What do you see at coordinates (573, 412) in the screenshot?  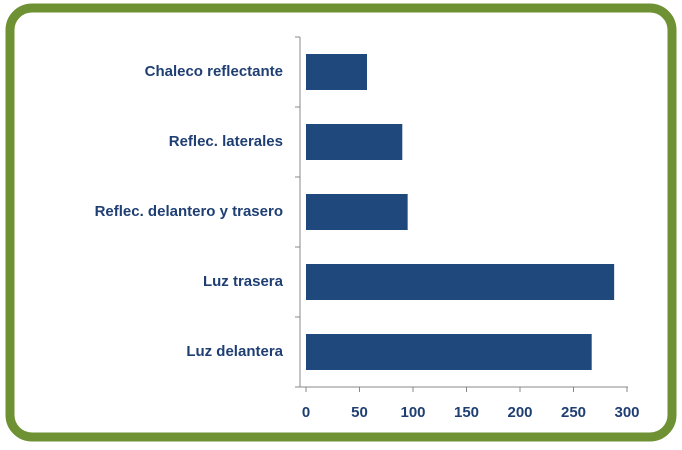 I see `x-tick-label: 250` at bounding box center [573, 412].